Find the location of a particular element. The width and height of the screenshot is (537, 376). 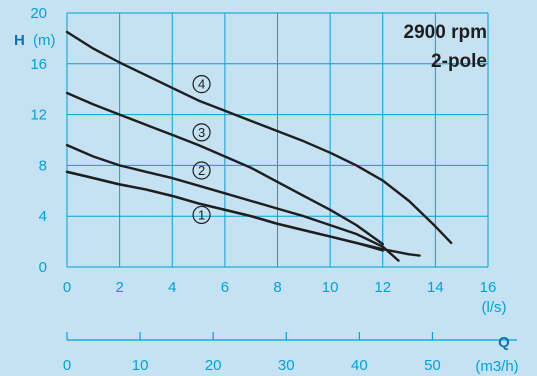

curve-marker-label: 4 is located at coordinates (201, 84).